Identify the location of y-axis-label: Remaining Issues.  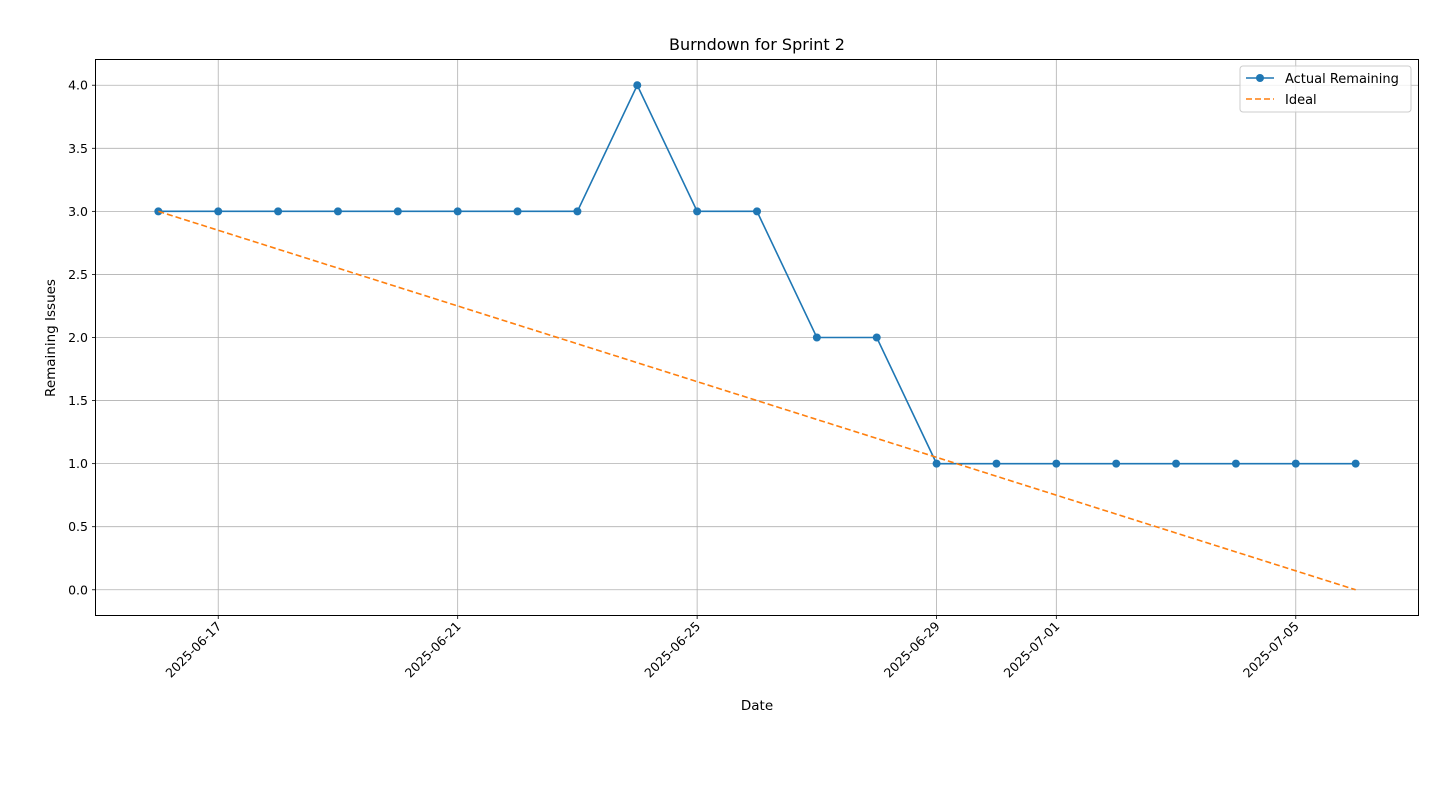
(51, 338).